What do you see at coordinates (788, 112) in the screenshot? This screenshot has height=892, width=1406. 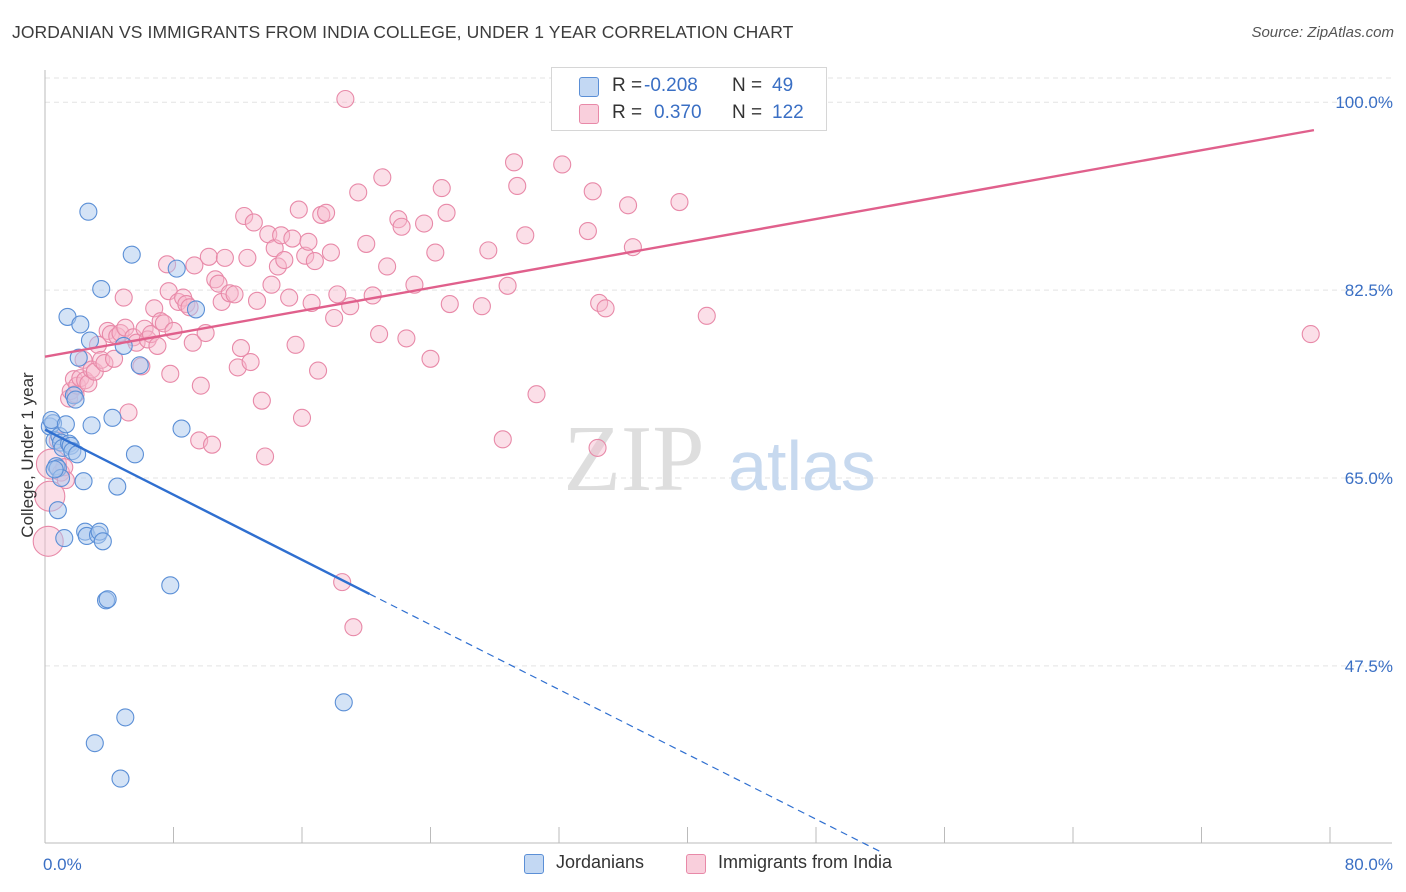 I see `legend-n-value: 122` at bounding box center [788, 112].